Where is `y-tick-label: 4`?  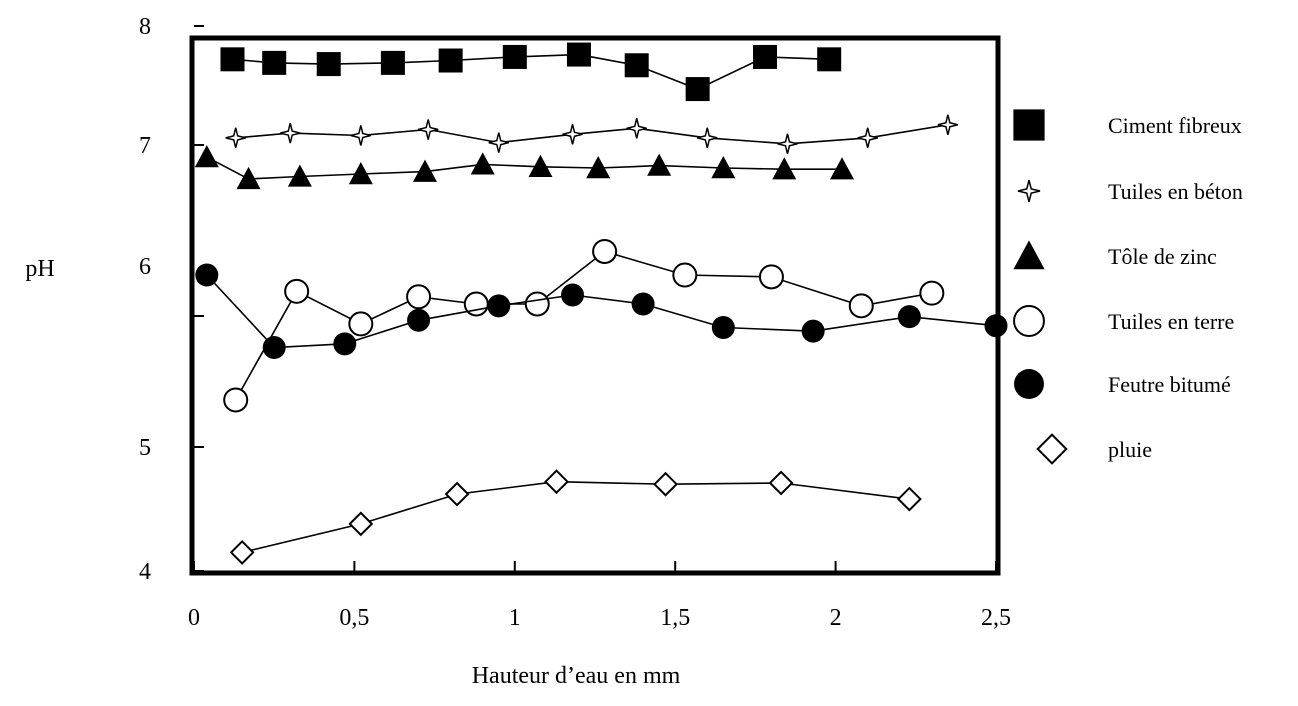
y-tick-label: 4 is located at coordinates (145, 572).